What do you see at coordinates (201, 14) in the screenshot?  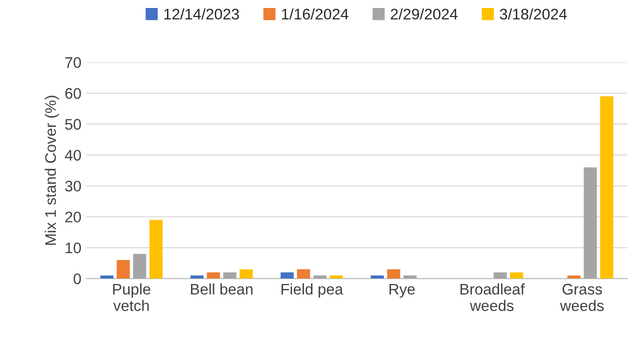 I see `legend-label: 12/14/2023` at bounding box center [201, 14].